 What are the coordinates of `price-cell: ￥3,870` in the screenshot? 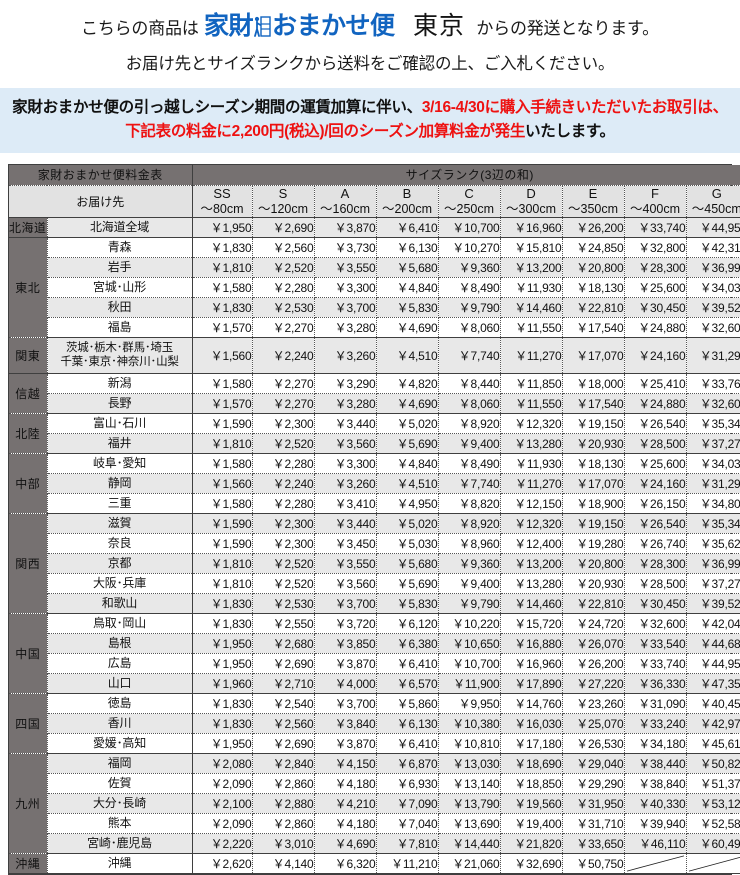 It's located at (345, 663).